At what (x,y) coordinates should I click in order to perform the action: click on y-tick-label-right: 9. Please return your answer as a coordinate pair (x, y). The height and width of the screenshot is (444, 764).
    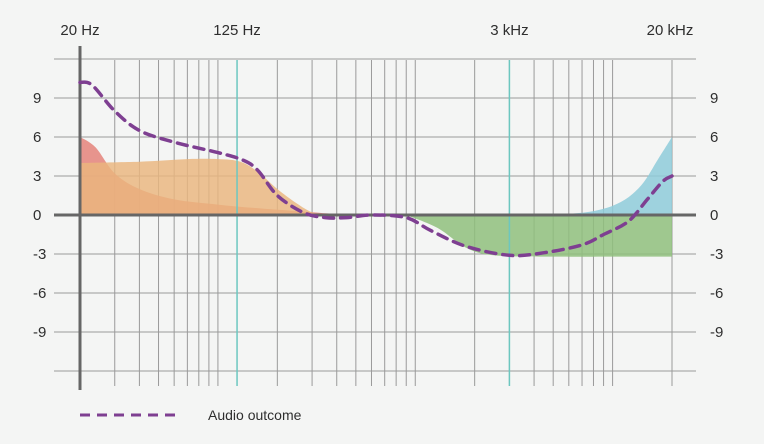
    Looking at the image, I should click on (714, 98).